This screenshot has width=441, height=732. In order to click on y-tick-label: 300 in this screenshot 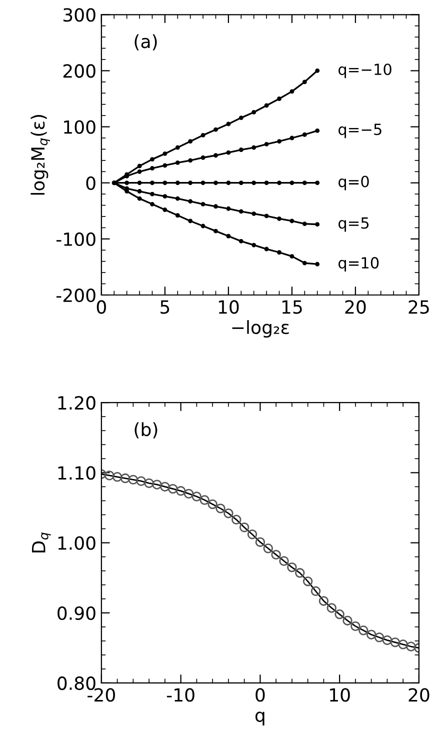, I will do `click(79, 15)`.